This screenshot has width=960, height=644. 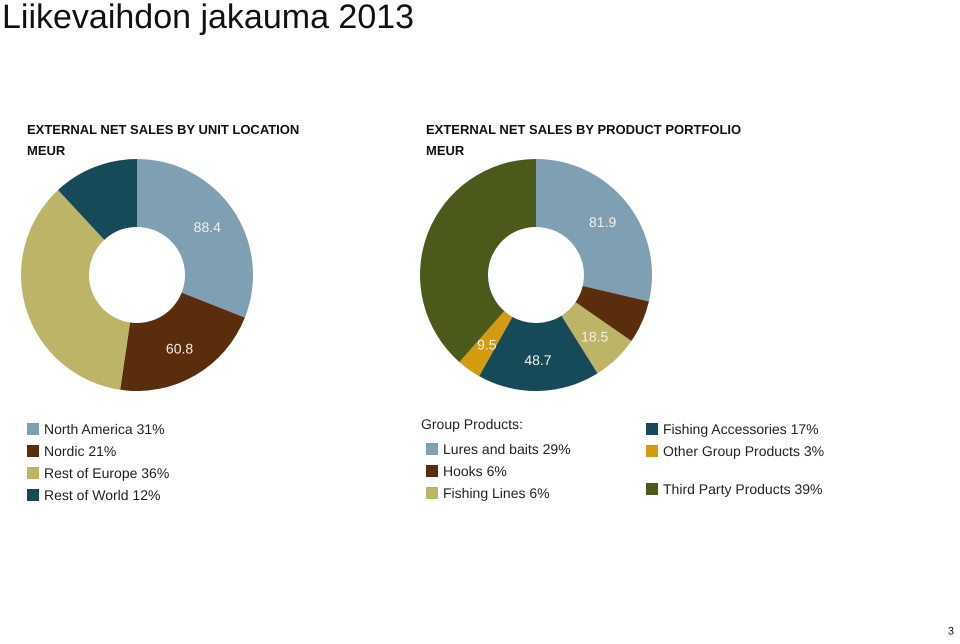 What do you see at coordinates (741, 429) in the screenshot?
I see `legend-label: Fishing Accessories 17%` at bounding box center [741, 429].